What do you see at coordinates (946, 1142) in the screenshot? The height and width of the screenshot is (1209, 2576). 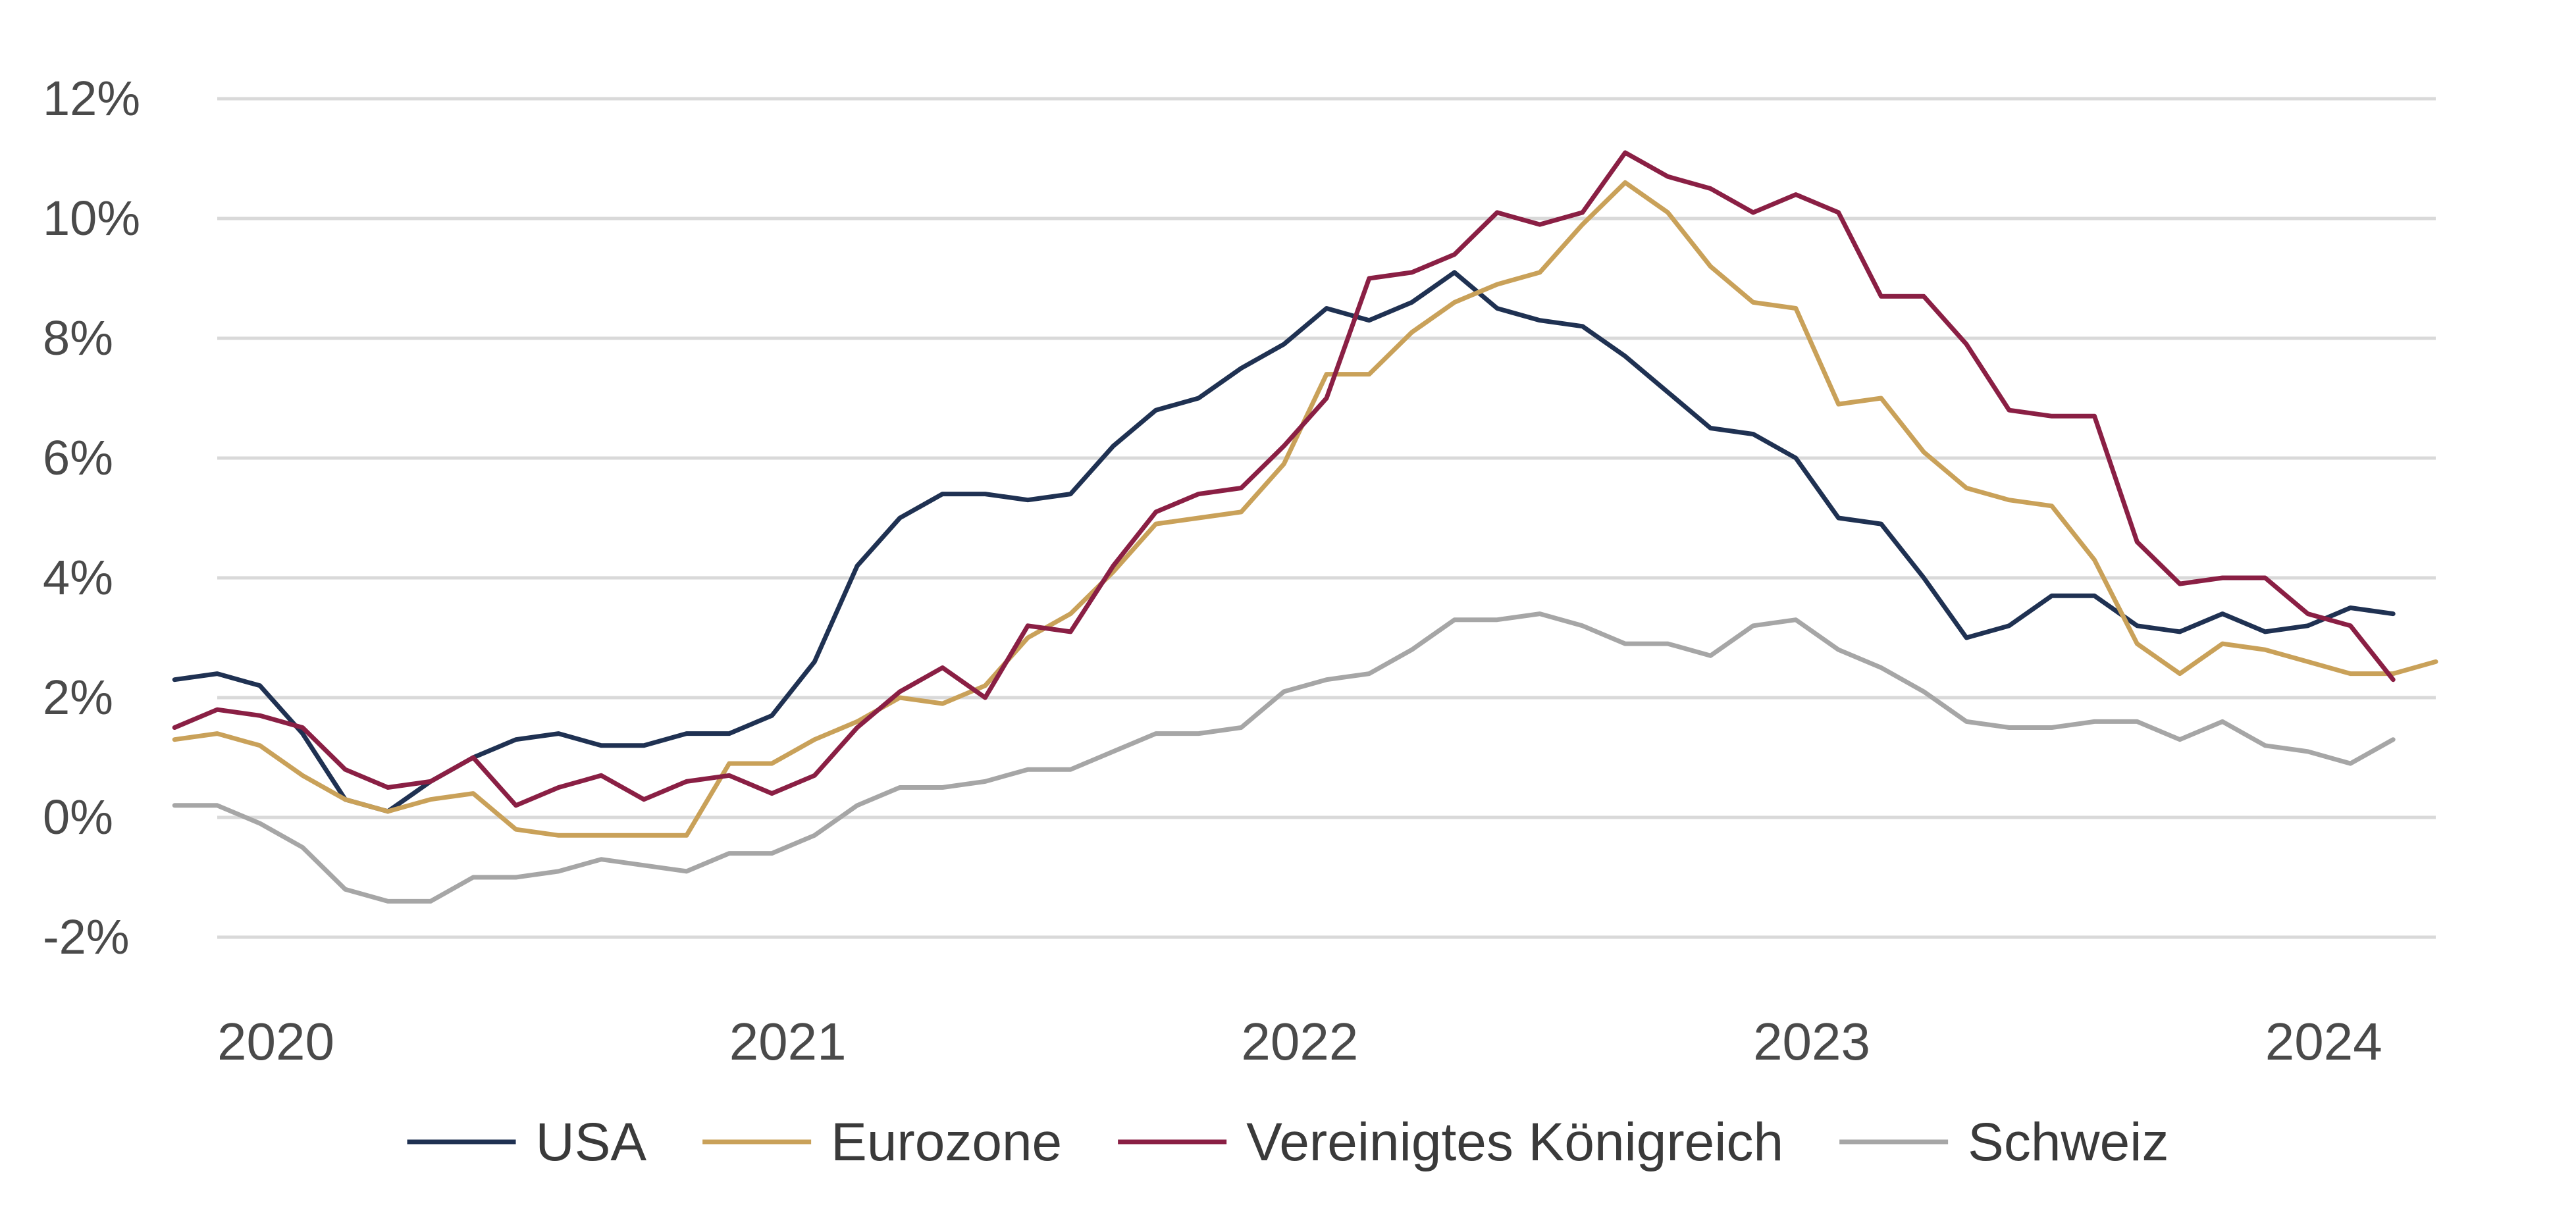 I see `legend-label: Eurozone` at bounding box center [946, 1142].